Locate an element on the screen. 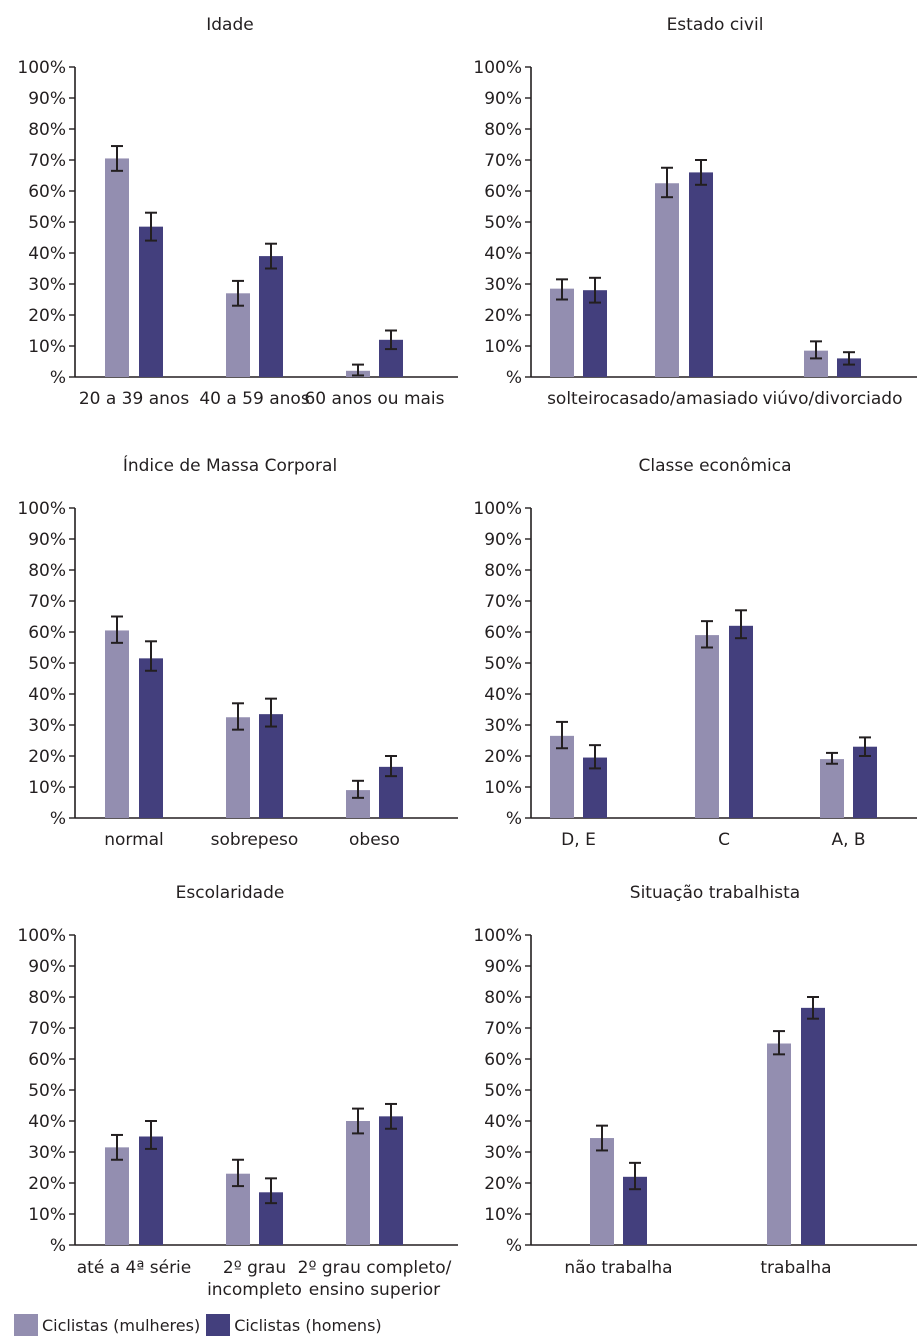  legend-item-men: Ciclistas (homens) is located at coordinates (294, 1325).